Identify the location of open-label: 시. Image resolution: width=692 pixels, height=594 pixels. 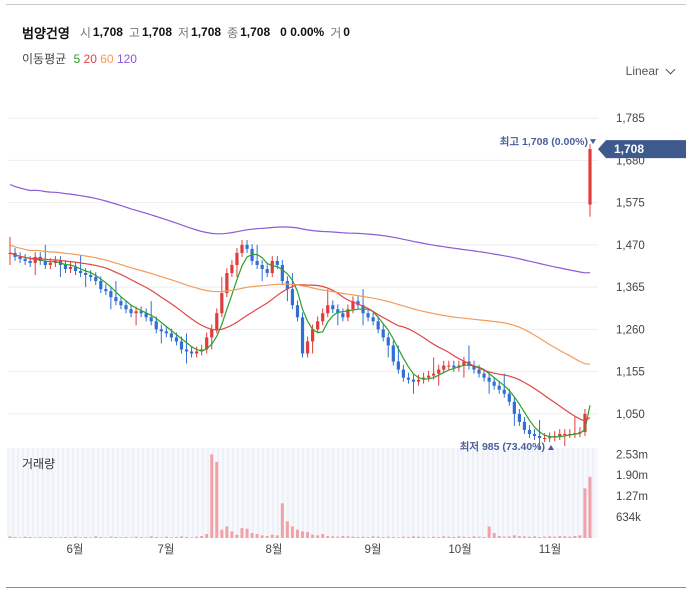
(85, 32).